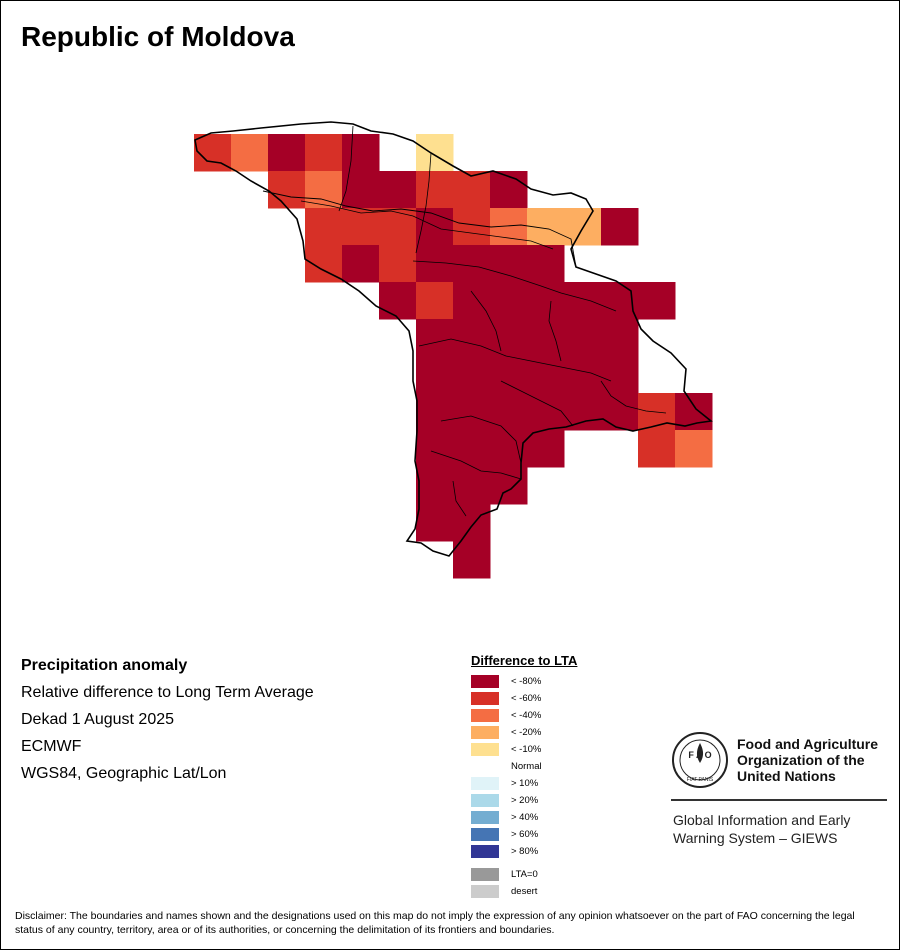 The height and width of the screenshot is (950, 900). I want to click on legend-label: > 40%, so click(525, 817).